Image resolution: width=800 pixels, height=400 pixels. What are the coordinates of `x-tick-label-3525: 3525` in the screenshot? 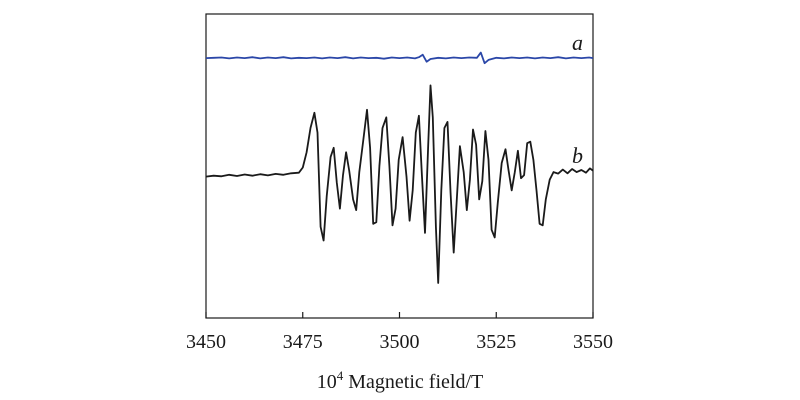 It's located at (496, 342).